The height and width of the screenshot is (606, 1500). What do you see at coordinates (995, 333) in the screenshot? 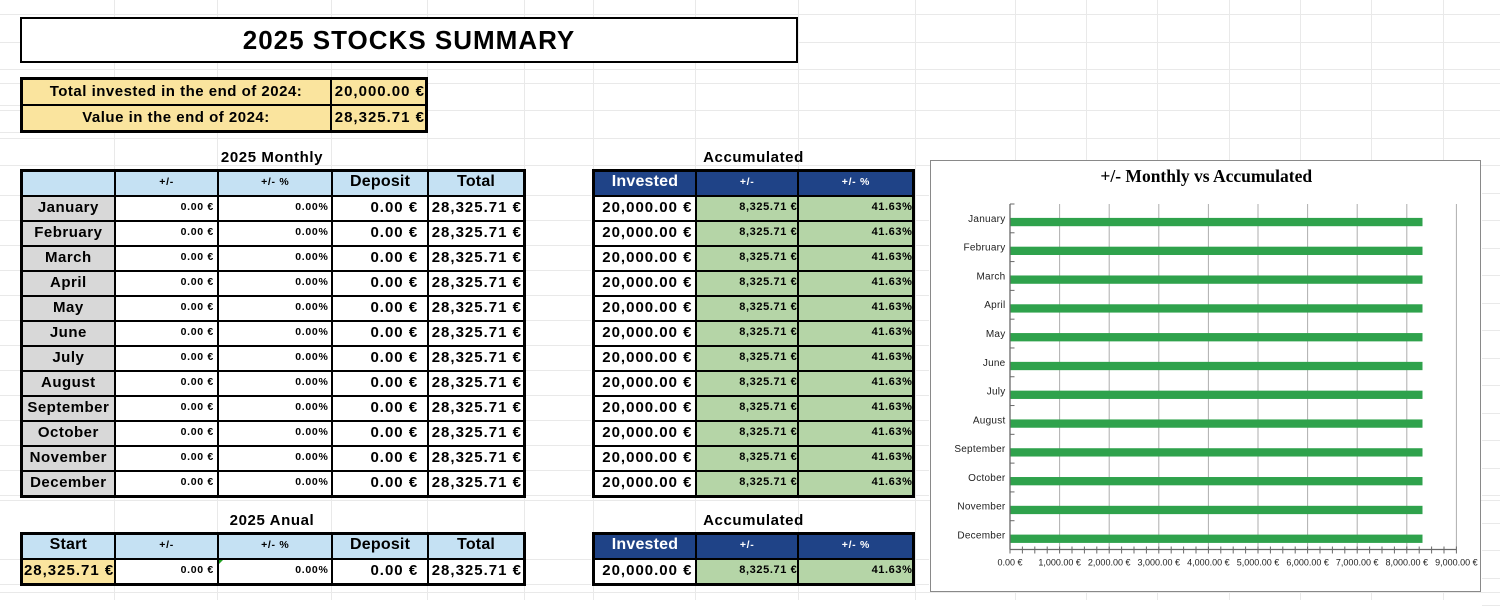
I see `svg-text: May` at bounding box center [995, 333].